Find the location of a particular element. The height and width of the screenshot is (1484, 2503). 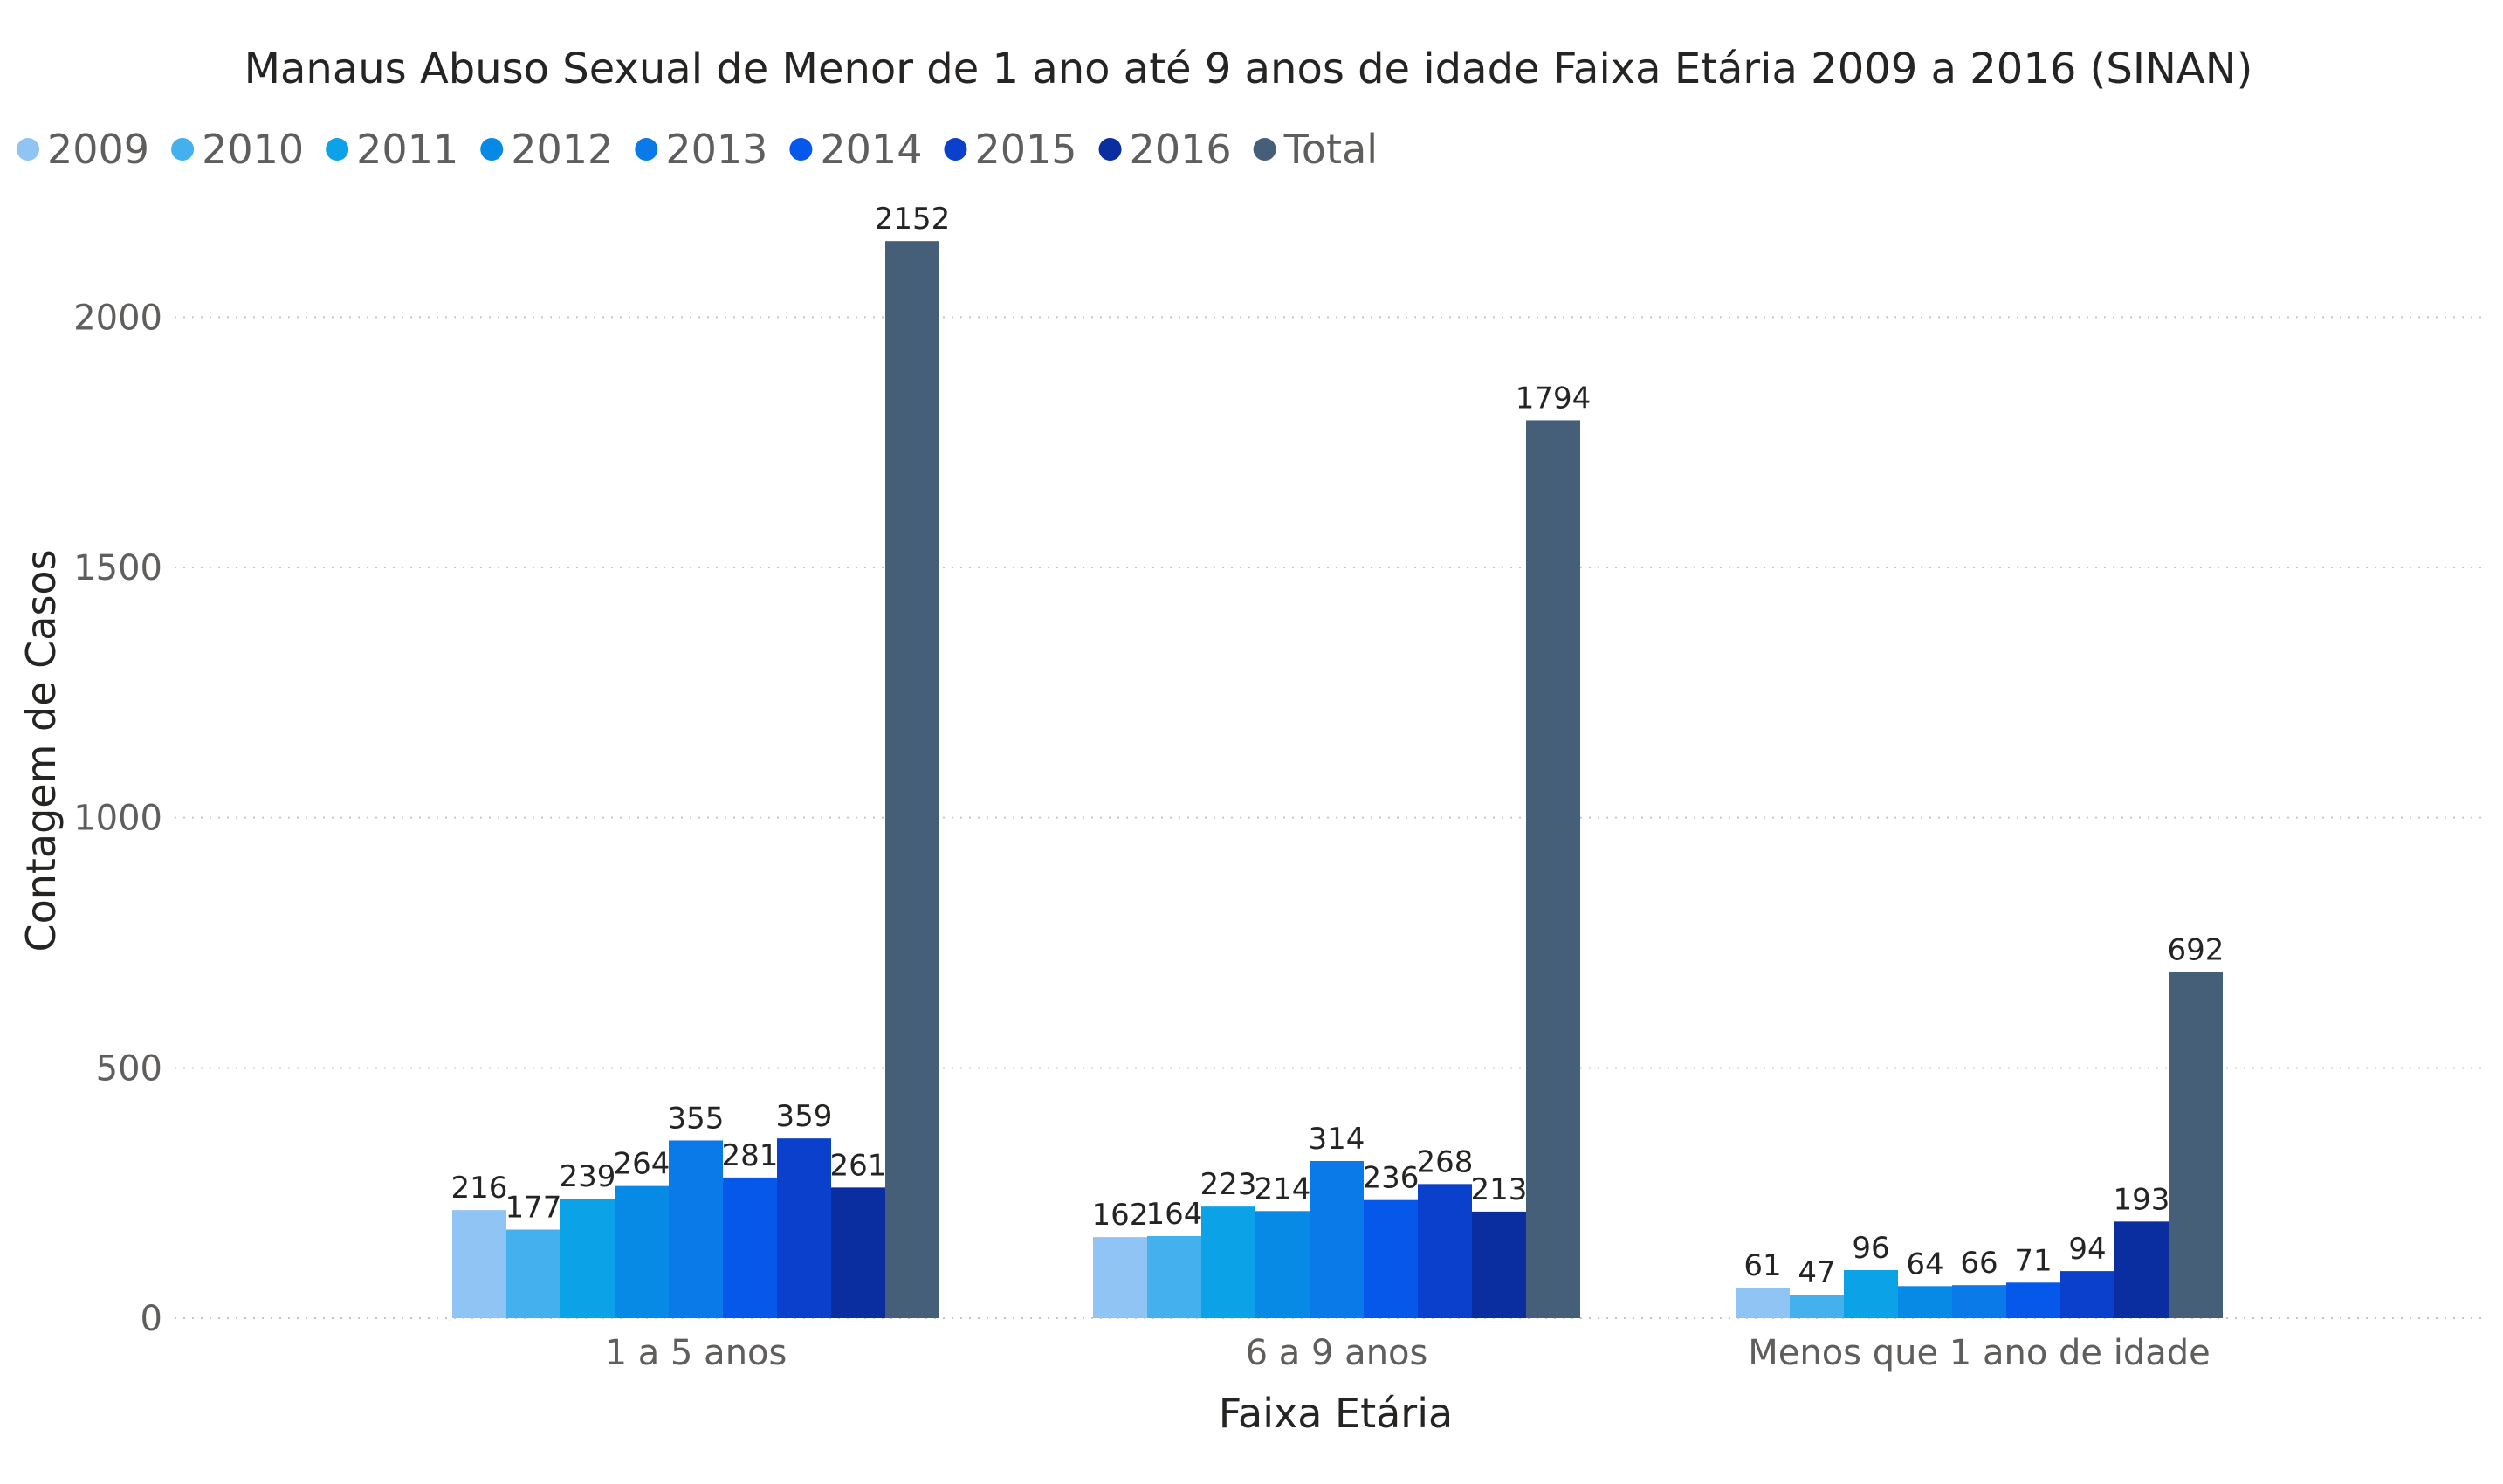

data-label: 162 is located at coordinates (1120, 1215).